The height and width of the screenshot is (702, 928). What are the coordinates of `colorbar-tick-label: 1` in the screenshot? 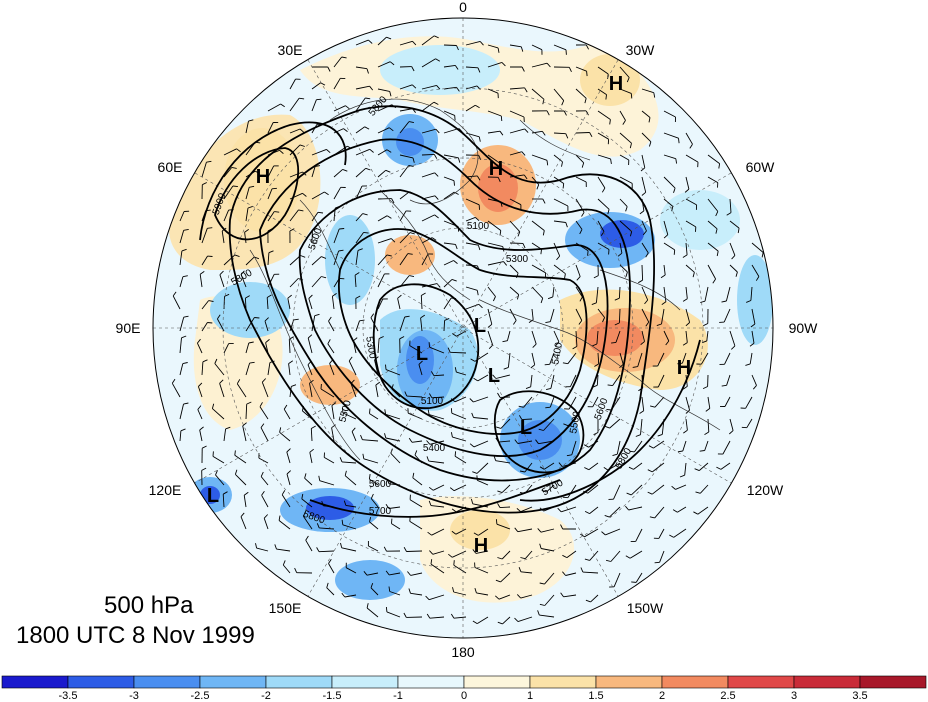 It's located at (530, 696).